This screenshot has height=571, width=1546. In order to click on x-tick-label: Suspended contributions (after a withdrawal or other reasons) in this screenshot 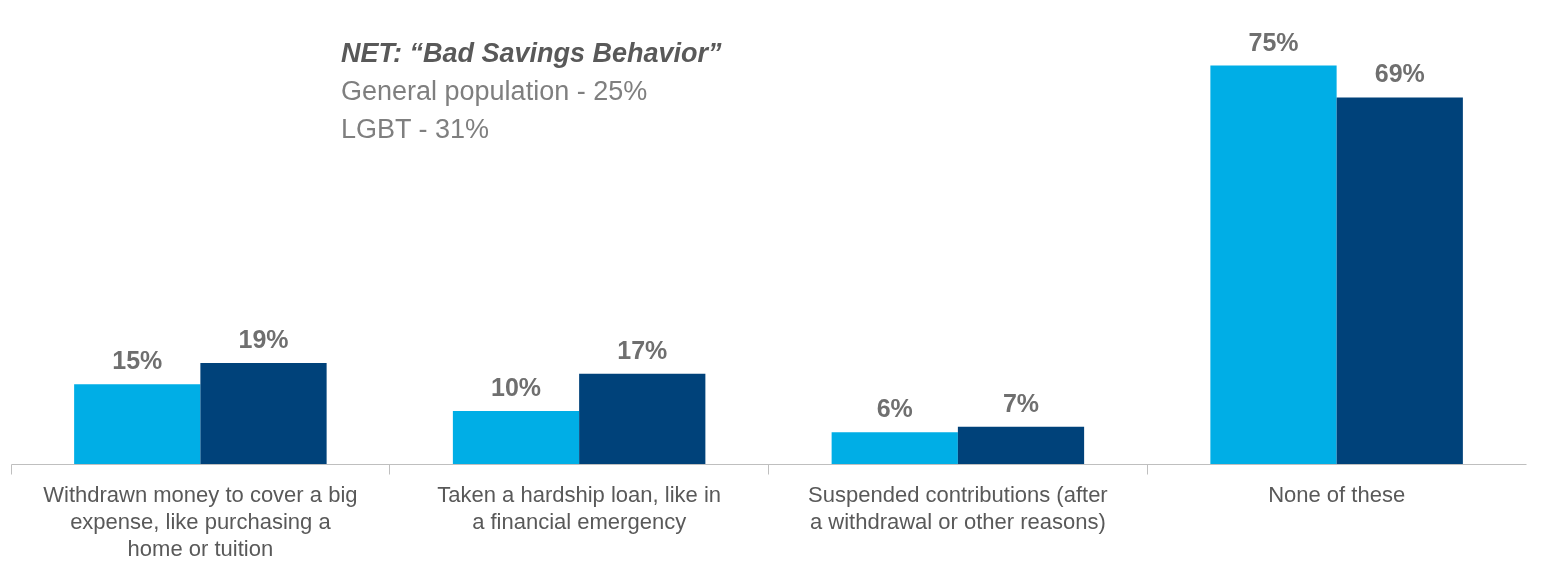, I will do `click(958, 507)`.